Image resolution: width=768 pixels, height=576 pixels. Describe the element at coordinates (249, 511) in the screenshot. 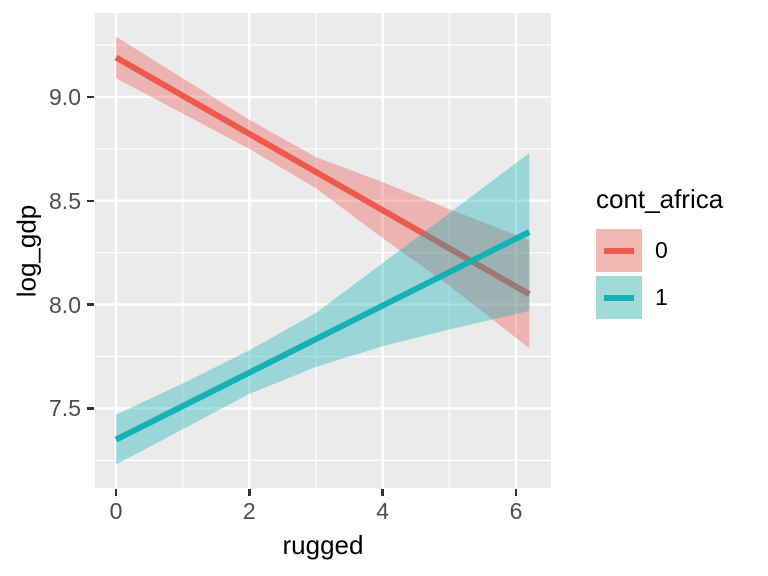

I see `x-tick-label: 2` at that location.